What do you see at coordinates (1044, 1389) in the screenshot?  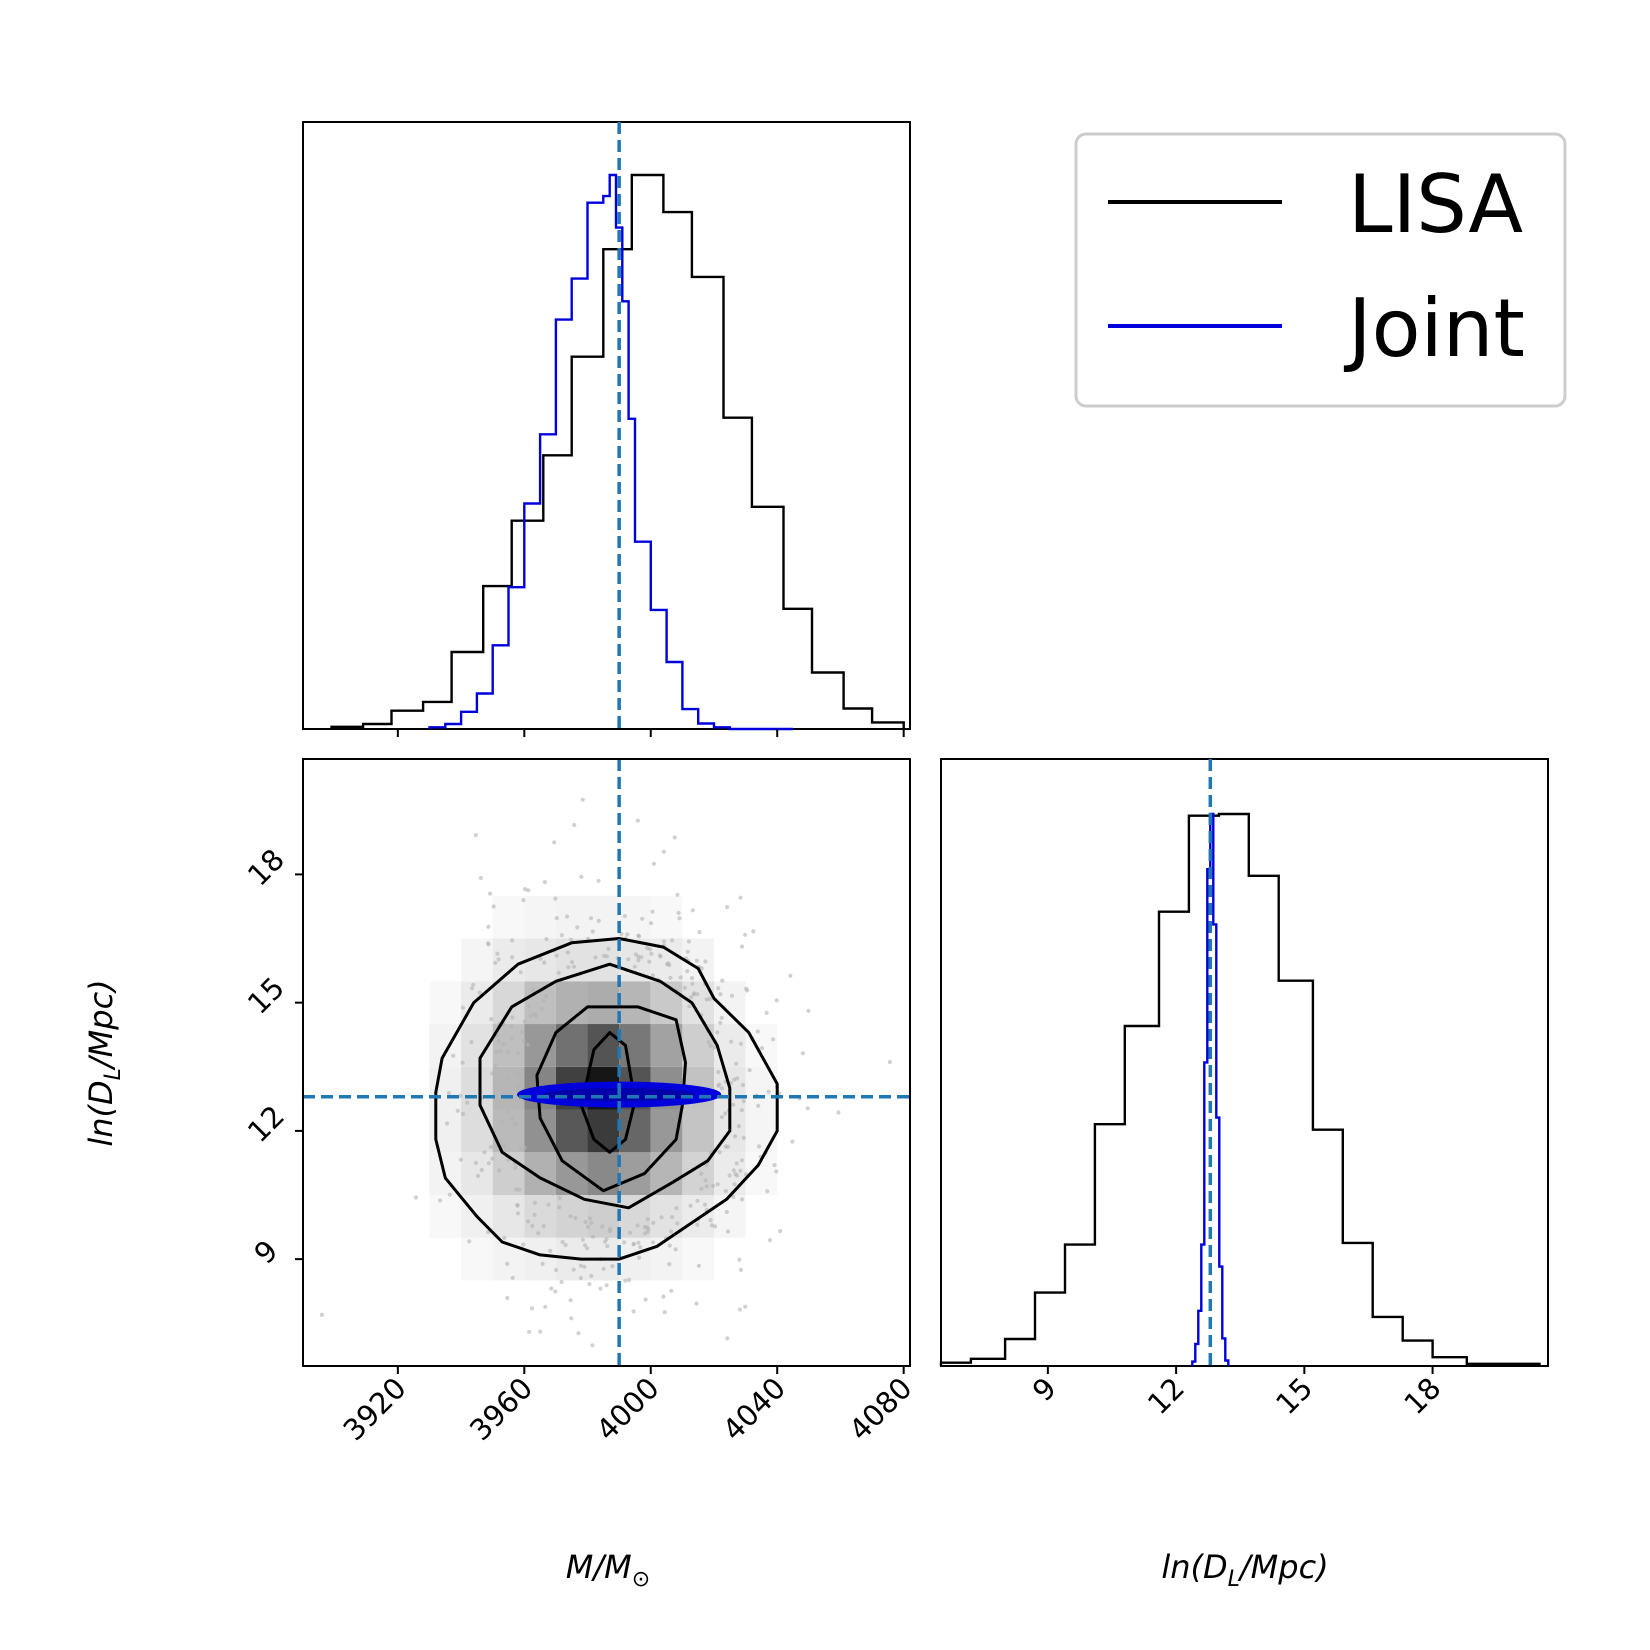 I see `distance-xtick-label-9: 9` at bounding box center [1044, 1389].